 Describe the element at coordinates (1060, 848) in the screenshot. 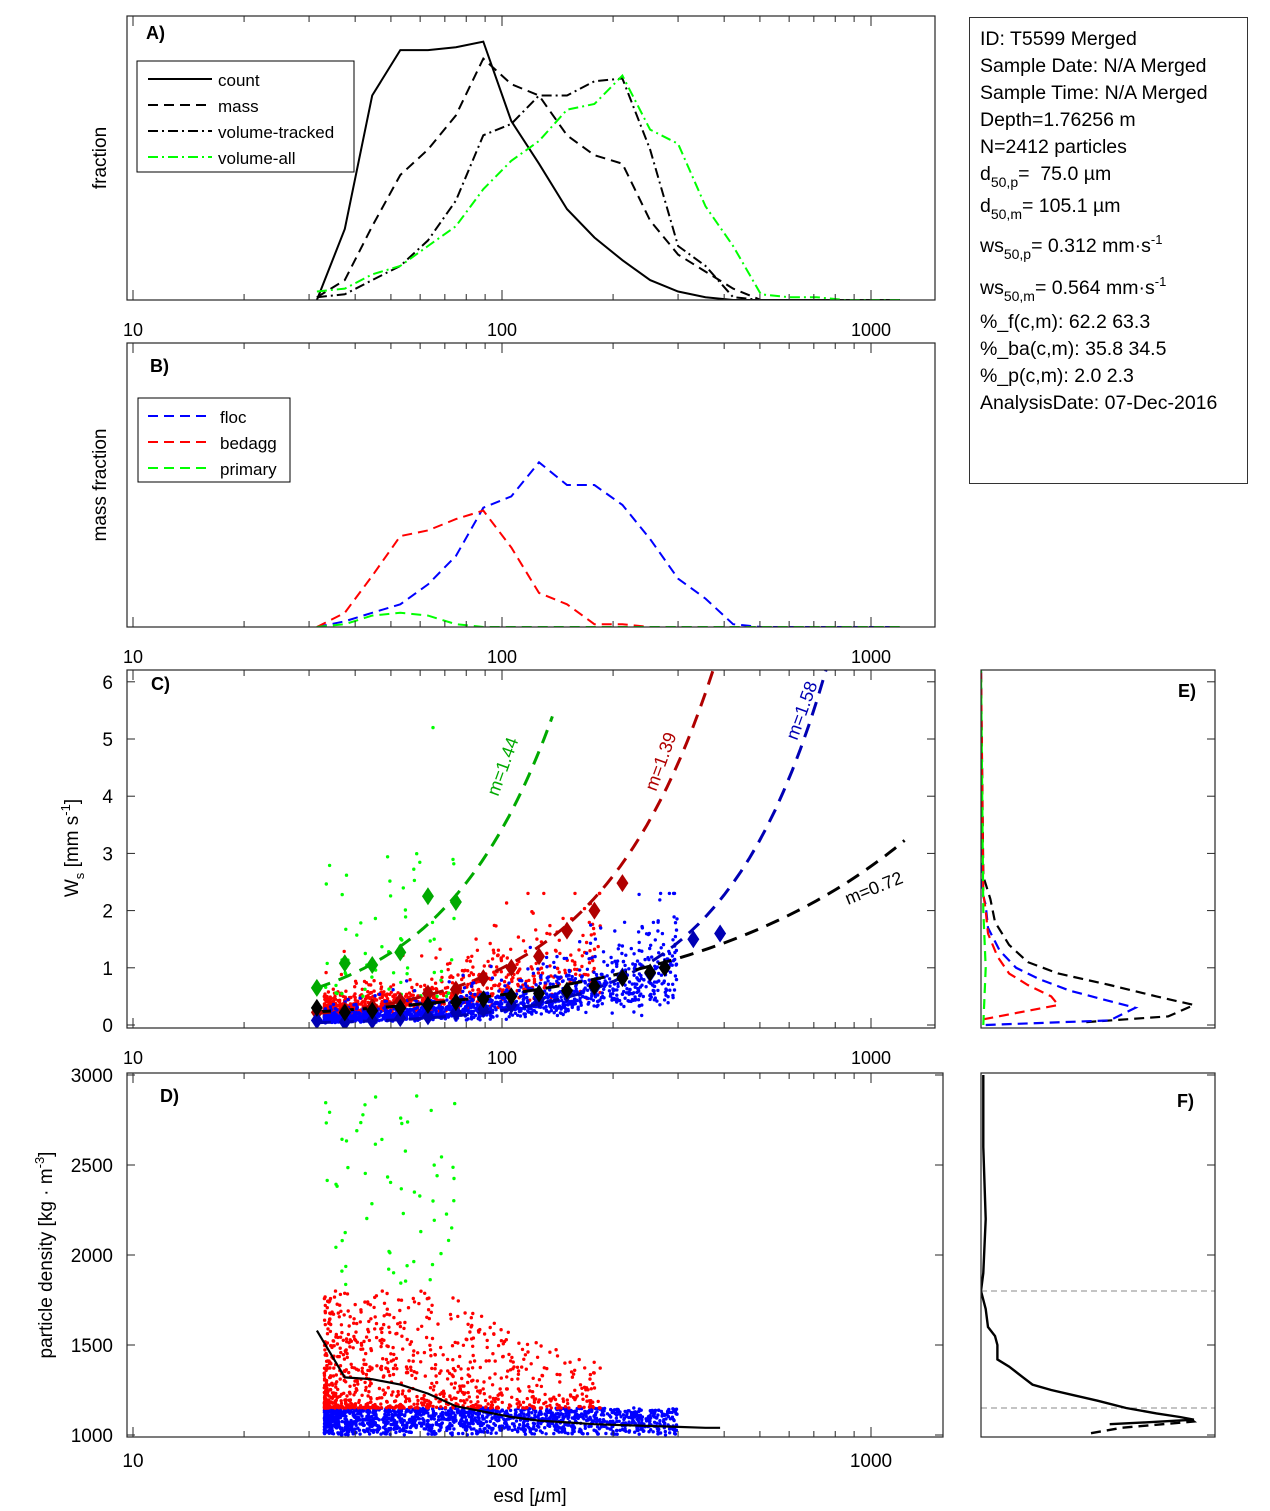

I see `ws-distribution-floc` at that location.